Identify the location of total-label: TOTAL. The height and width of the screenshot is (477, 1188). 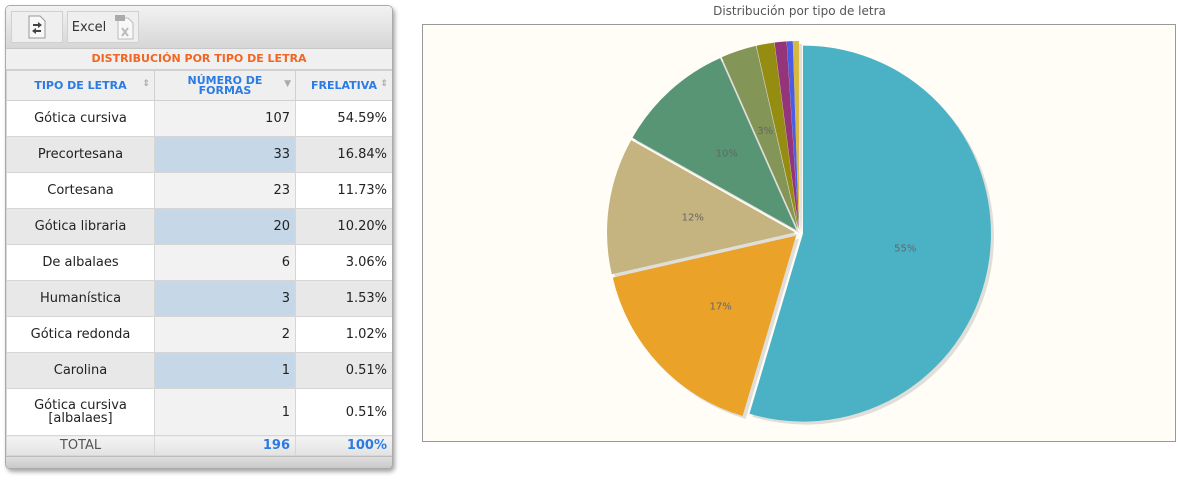
(80, 445).